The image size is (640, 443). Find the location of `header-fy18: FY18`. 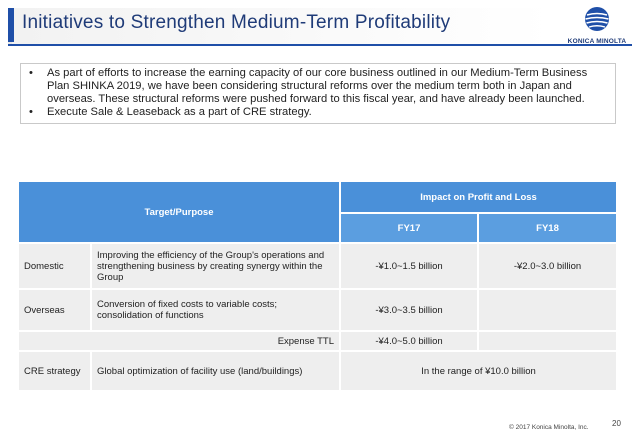

header-fy18: FY18 is located at coordinates (548, 228).